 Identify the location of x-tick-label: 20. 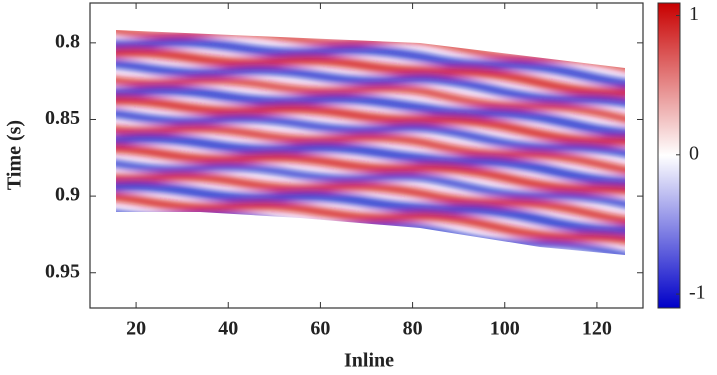
(136, 329).